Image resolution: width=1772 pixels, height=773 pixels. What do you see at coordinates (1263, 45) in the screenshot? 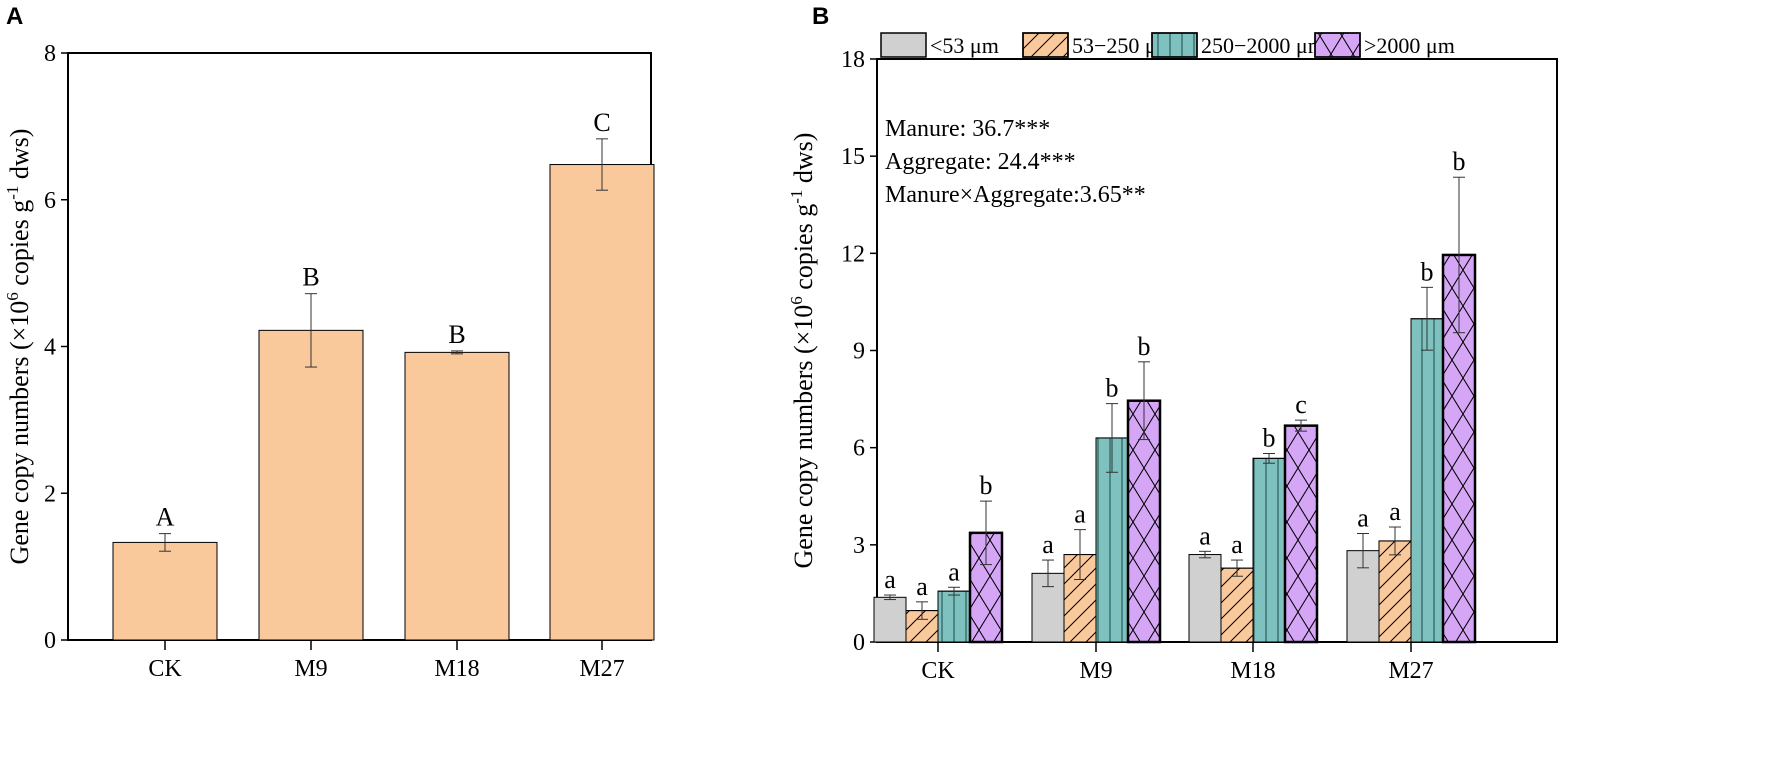
I see `legend-label: 250−2000 μm` at bounding box center [1263, 45].